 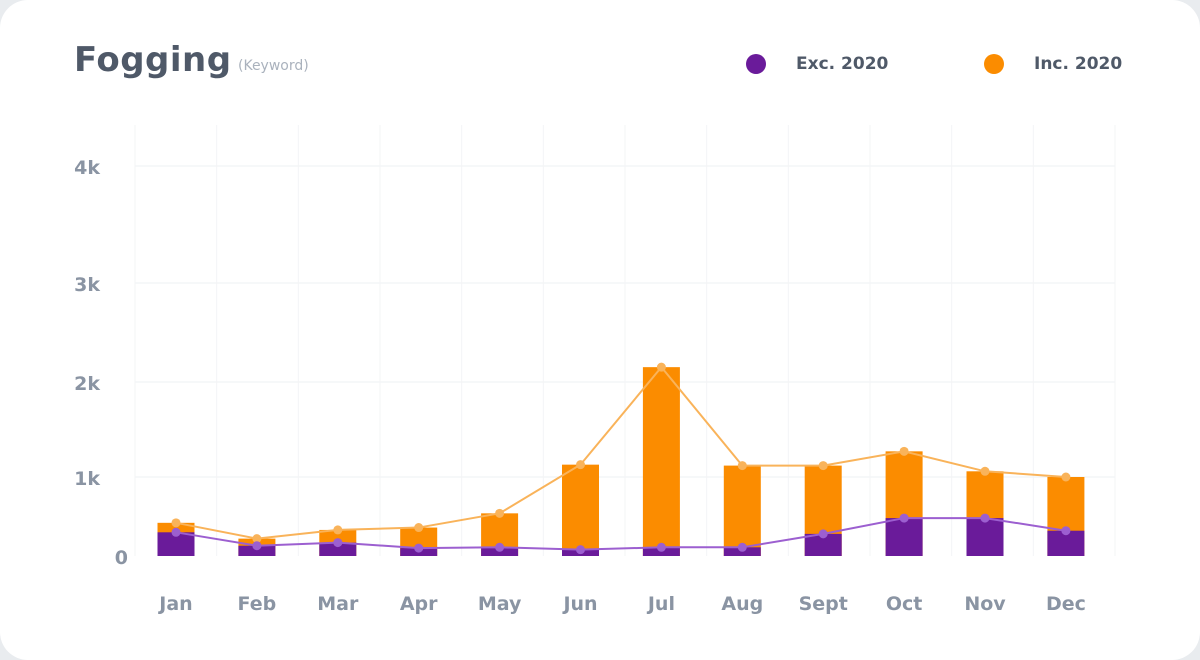 What do you see at coordinates (742, 604) in the screenshot?
I see `x-tick-label: Aug` at bounding box center [742, 604].